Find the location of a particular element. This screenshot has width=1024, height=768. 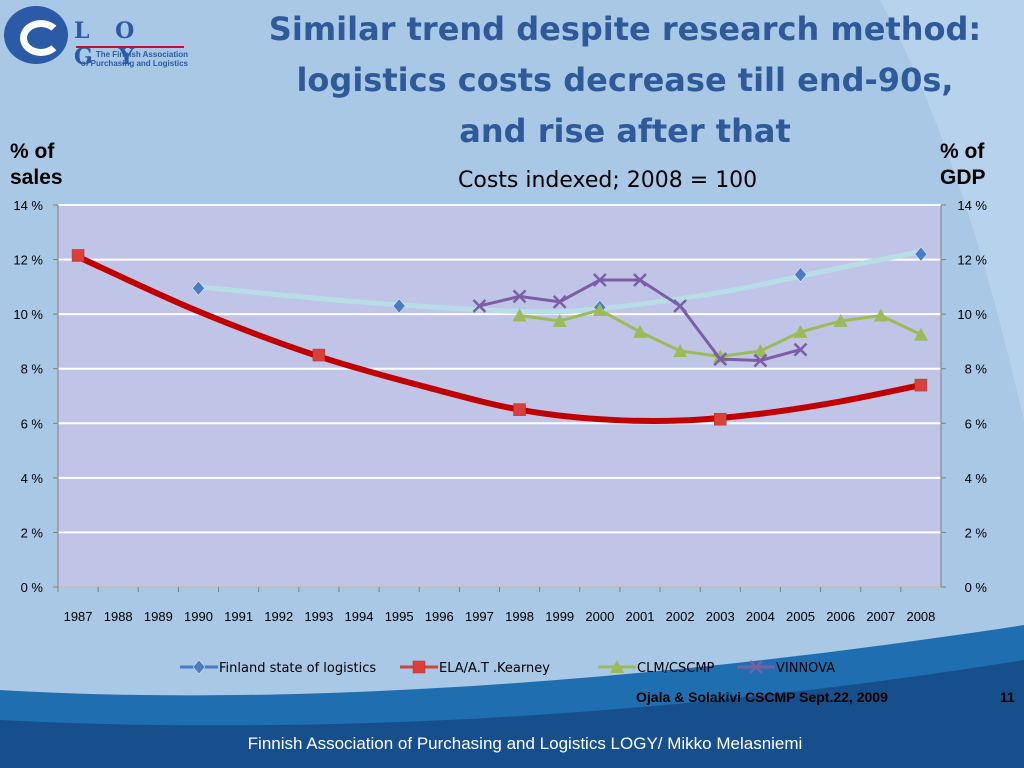

y-tick-label-left: 14 % is located at coordinates (28, 205).